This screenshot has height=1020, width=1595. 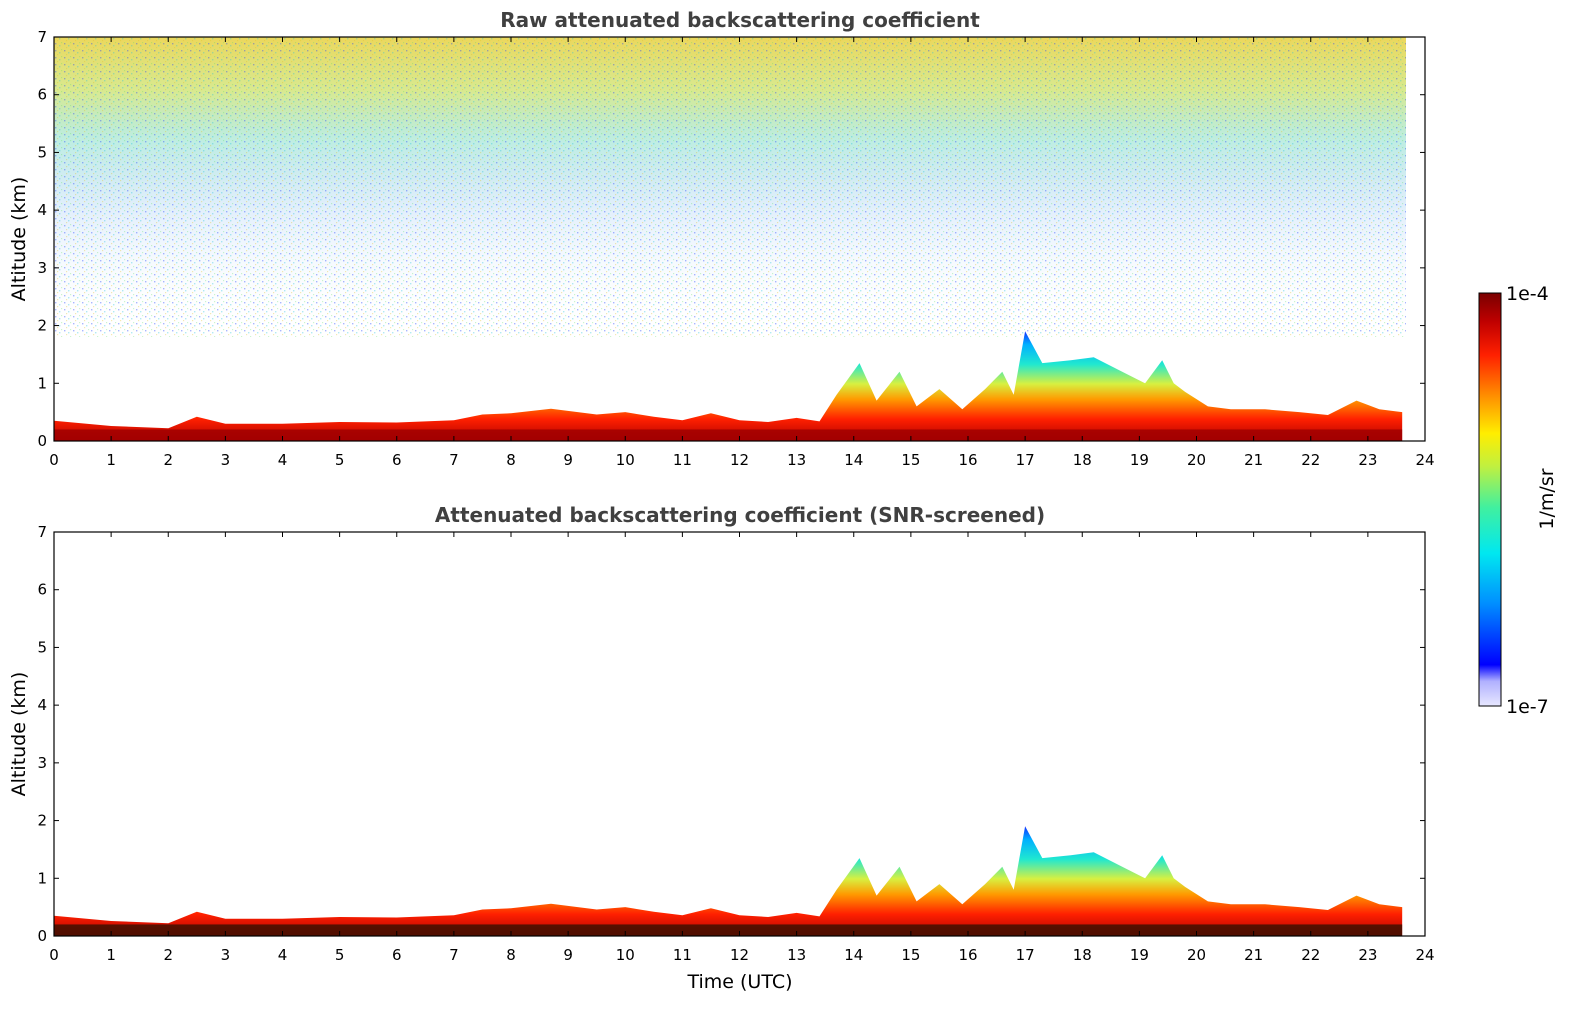 I want to click on colorbar-gradient, so click(x=1490, y=499).